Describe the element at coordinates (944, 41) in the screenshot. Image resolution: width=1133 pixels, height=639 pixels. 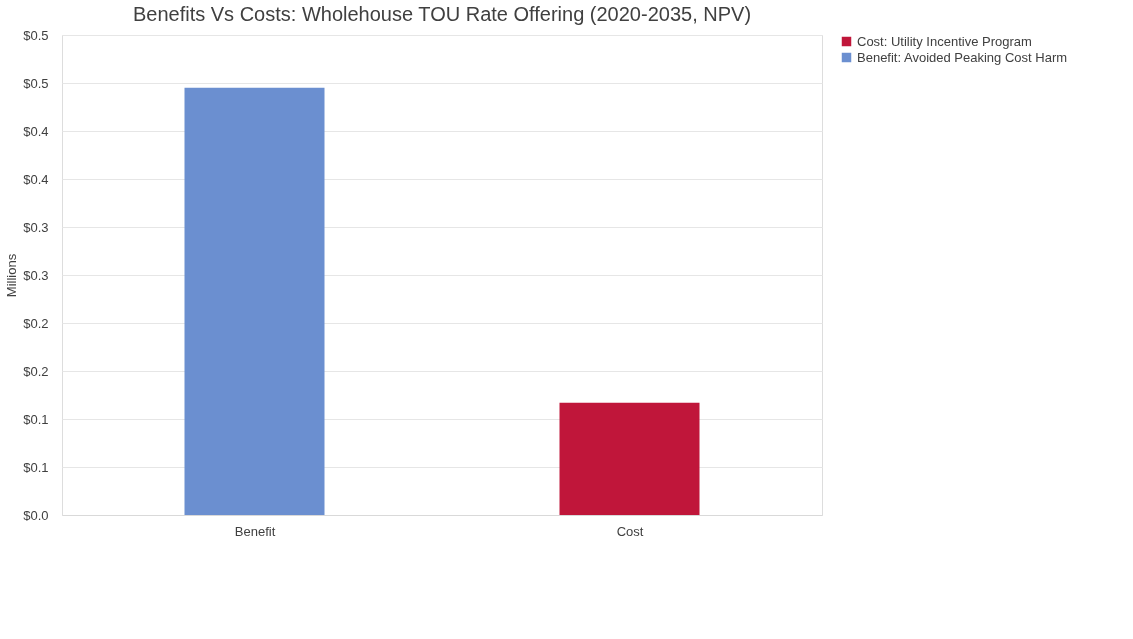
I see `legend-label: Cost: Utility Incentive Program` at that location.